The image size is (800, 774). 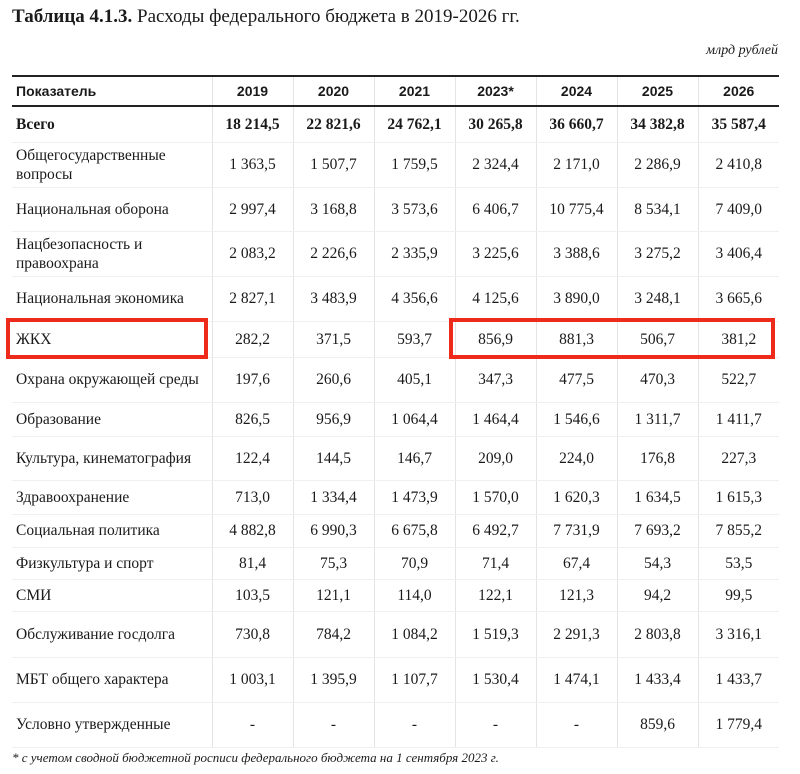 What do you see at coordinates (252, 254) in the screenshot?
I see `cell-value: 2 083,2` at bounding box center [252, 254].